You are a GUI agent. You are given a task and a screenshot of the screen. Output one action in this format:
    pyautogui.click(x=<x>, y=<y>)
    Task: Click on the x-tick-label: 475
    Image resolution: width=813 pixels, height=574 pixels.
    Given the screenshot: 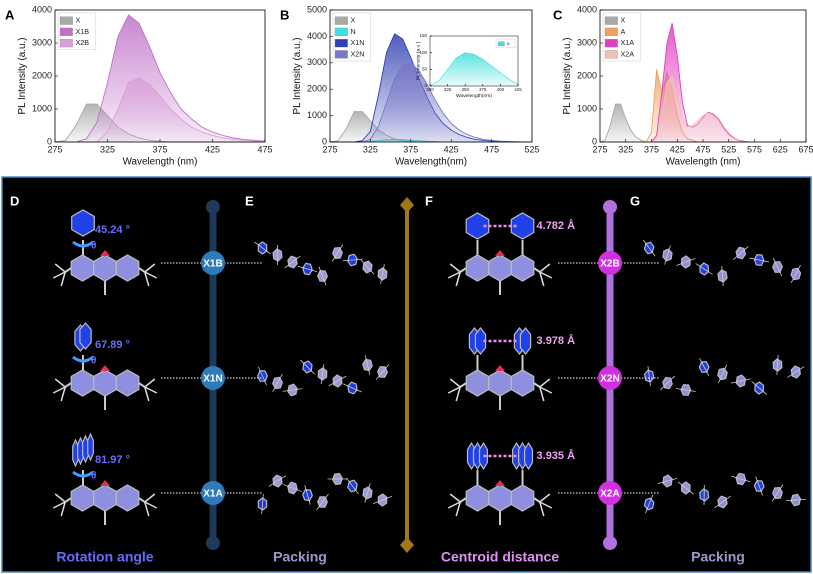 What is the action you would take?
    pyautogui.click(x=702, y=149)
    